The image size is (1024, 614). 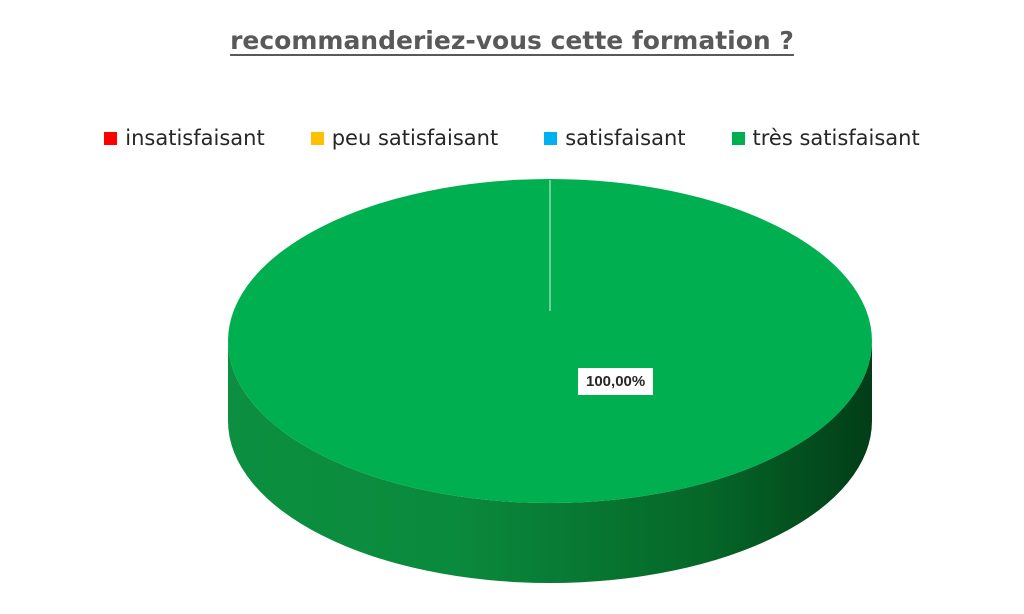 I want to click on legend-swatch-peu-satisfaisant, so click(x=317, y=138).